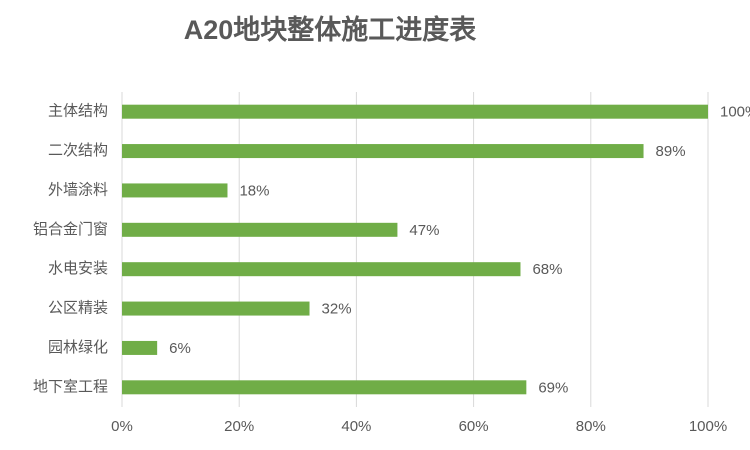 This screenshot has width=750, height=450. I want to click on x-tick-label: 20%, so click(239, 426).